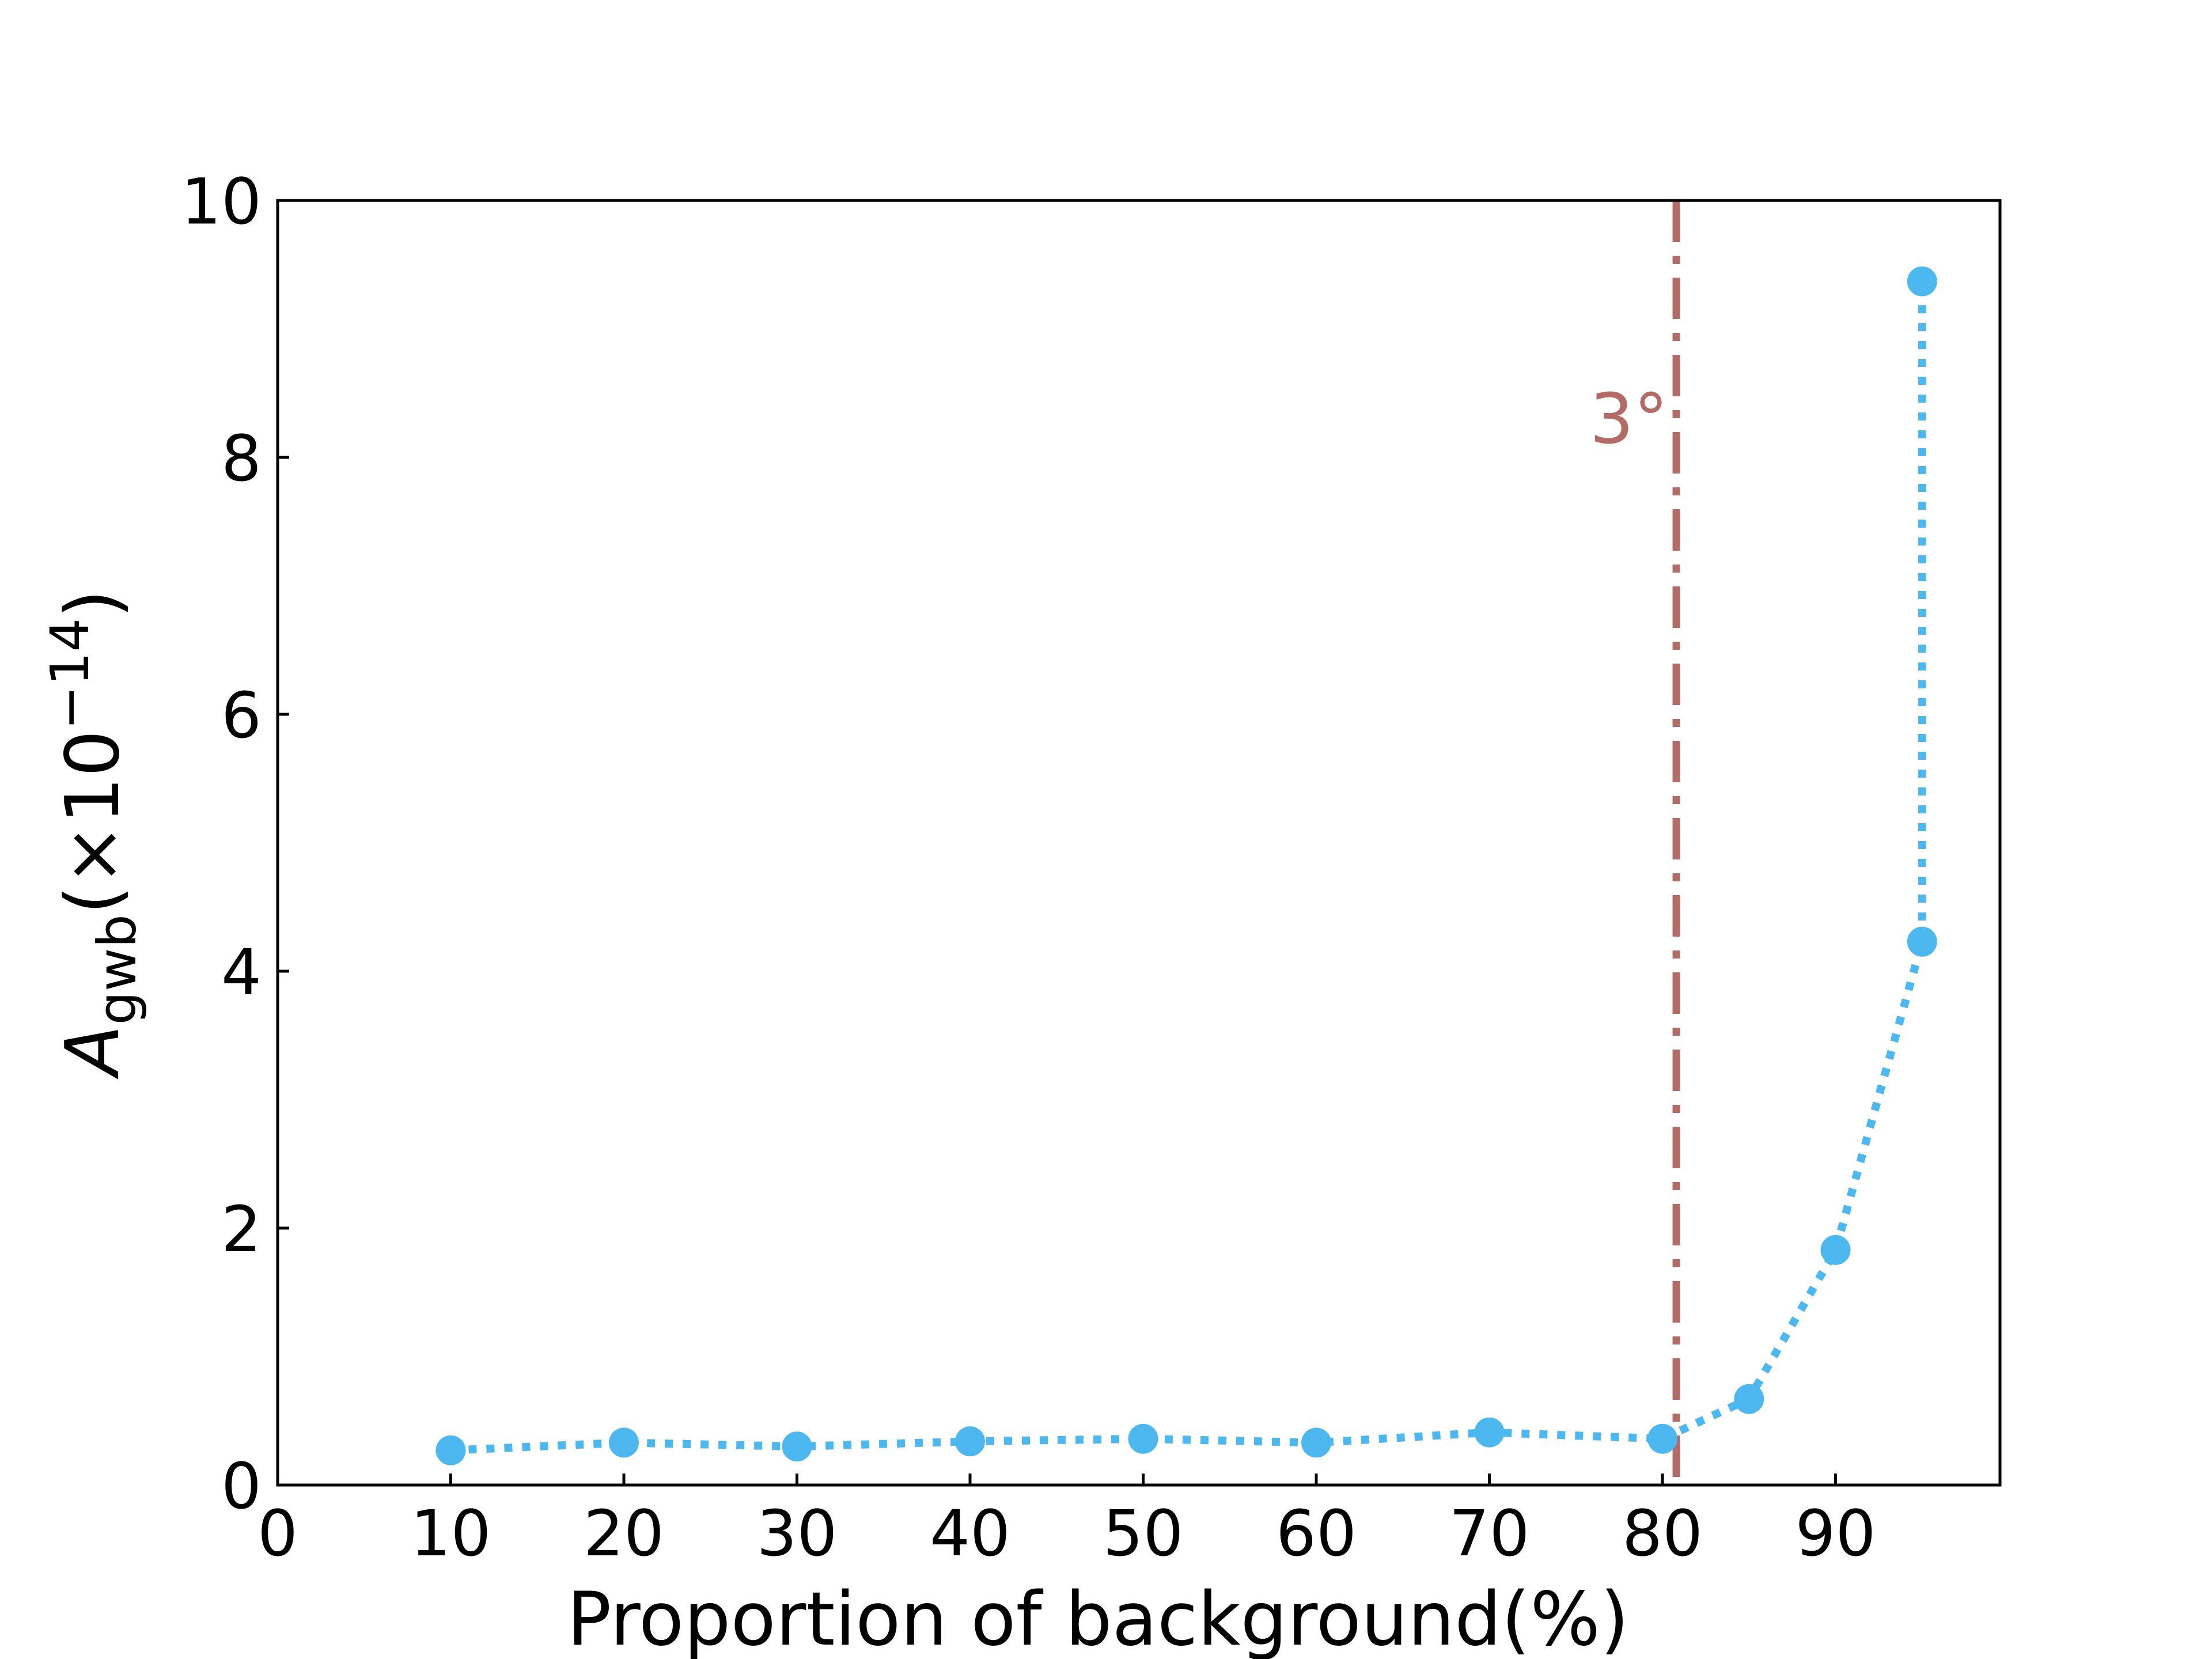  What do you see at coordinates (1316, 1533) in the screenshot?
I see `x-tick-label-6: 60` at bounding box center [1316, 1533].